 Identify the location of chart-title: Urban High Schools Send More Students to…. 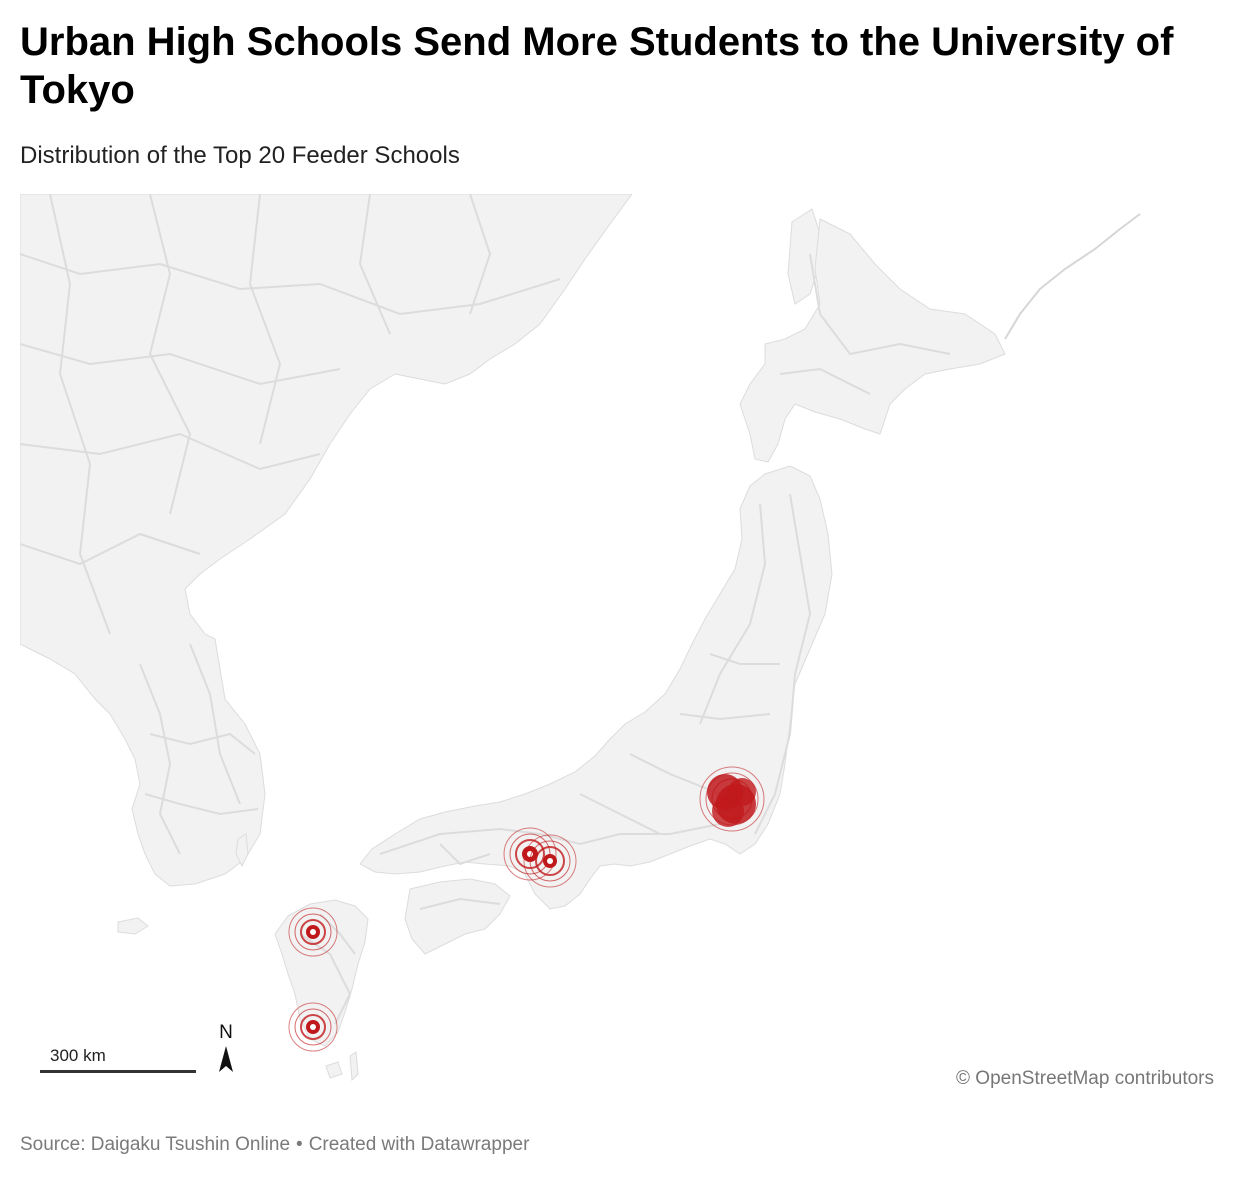
(597, 66).